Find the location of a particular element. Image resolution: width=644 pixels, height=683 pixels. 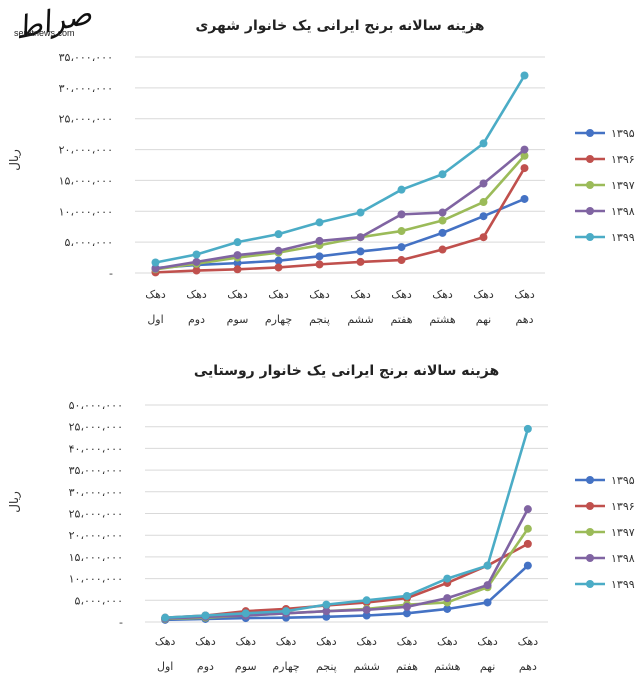

logo-url: seratnews.com is located at coordinates (44, 33).